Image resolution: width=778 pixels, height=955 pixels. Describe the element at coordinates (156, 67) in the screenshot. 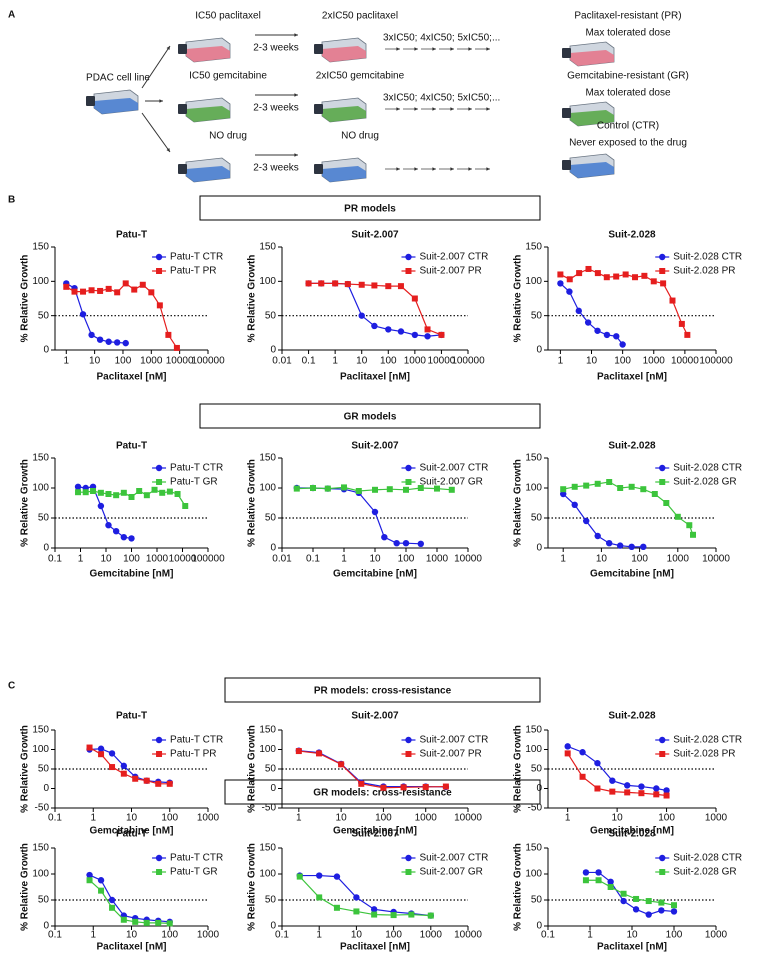

I see `arrow` at that location.